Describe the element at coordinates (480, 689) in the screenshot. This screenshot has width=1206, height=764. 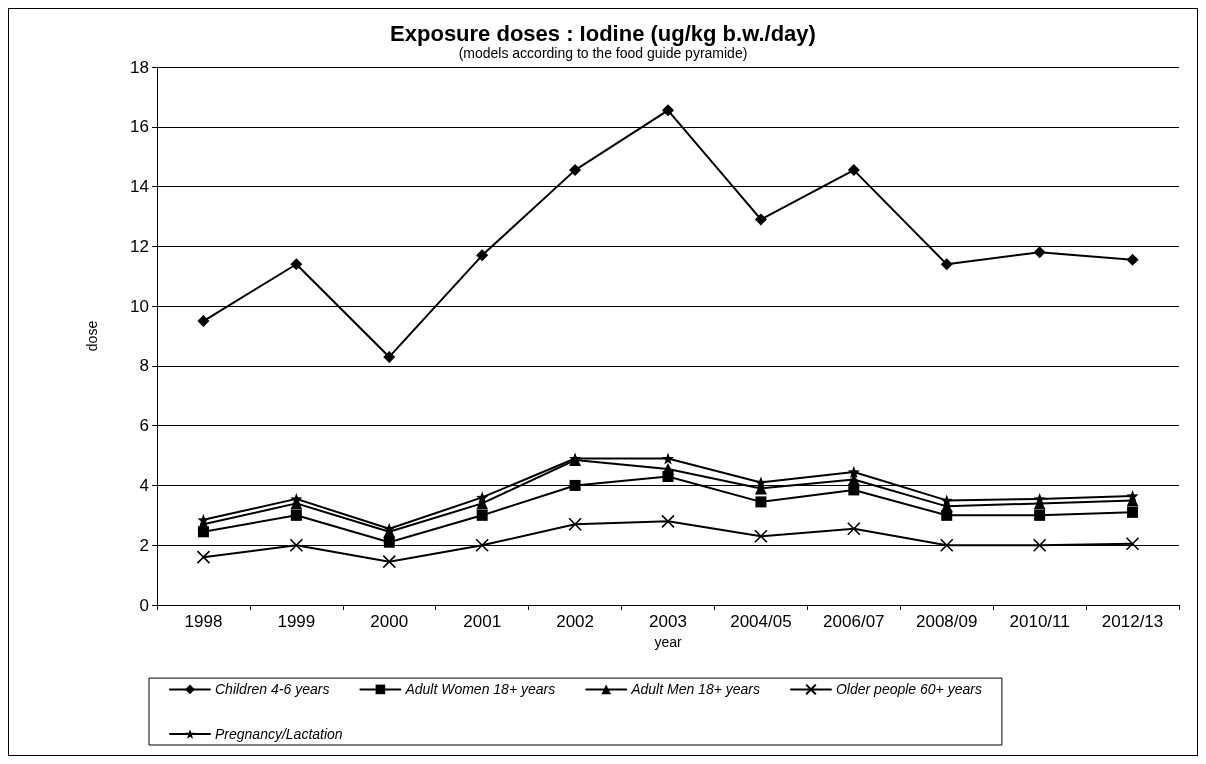
I see `legend-label: Adult Women 18+ years` at that location.